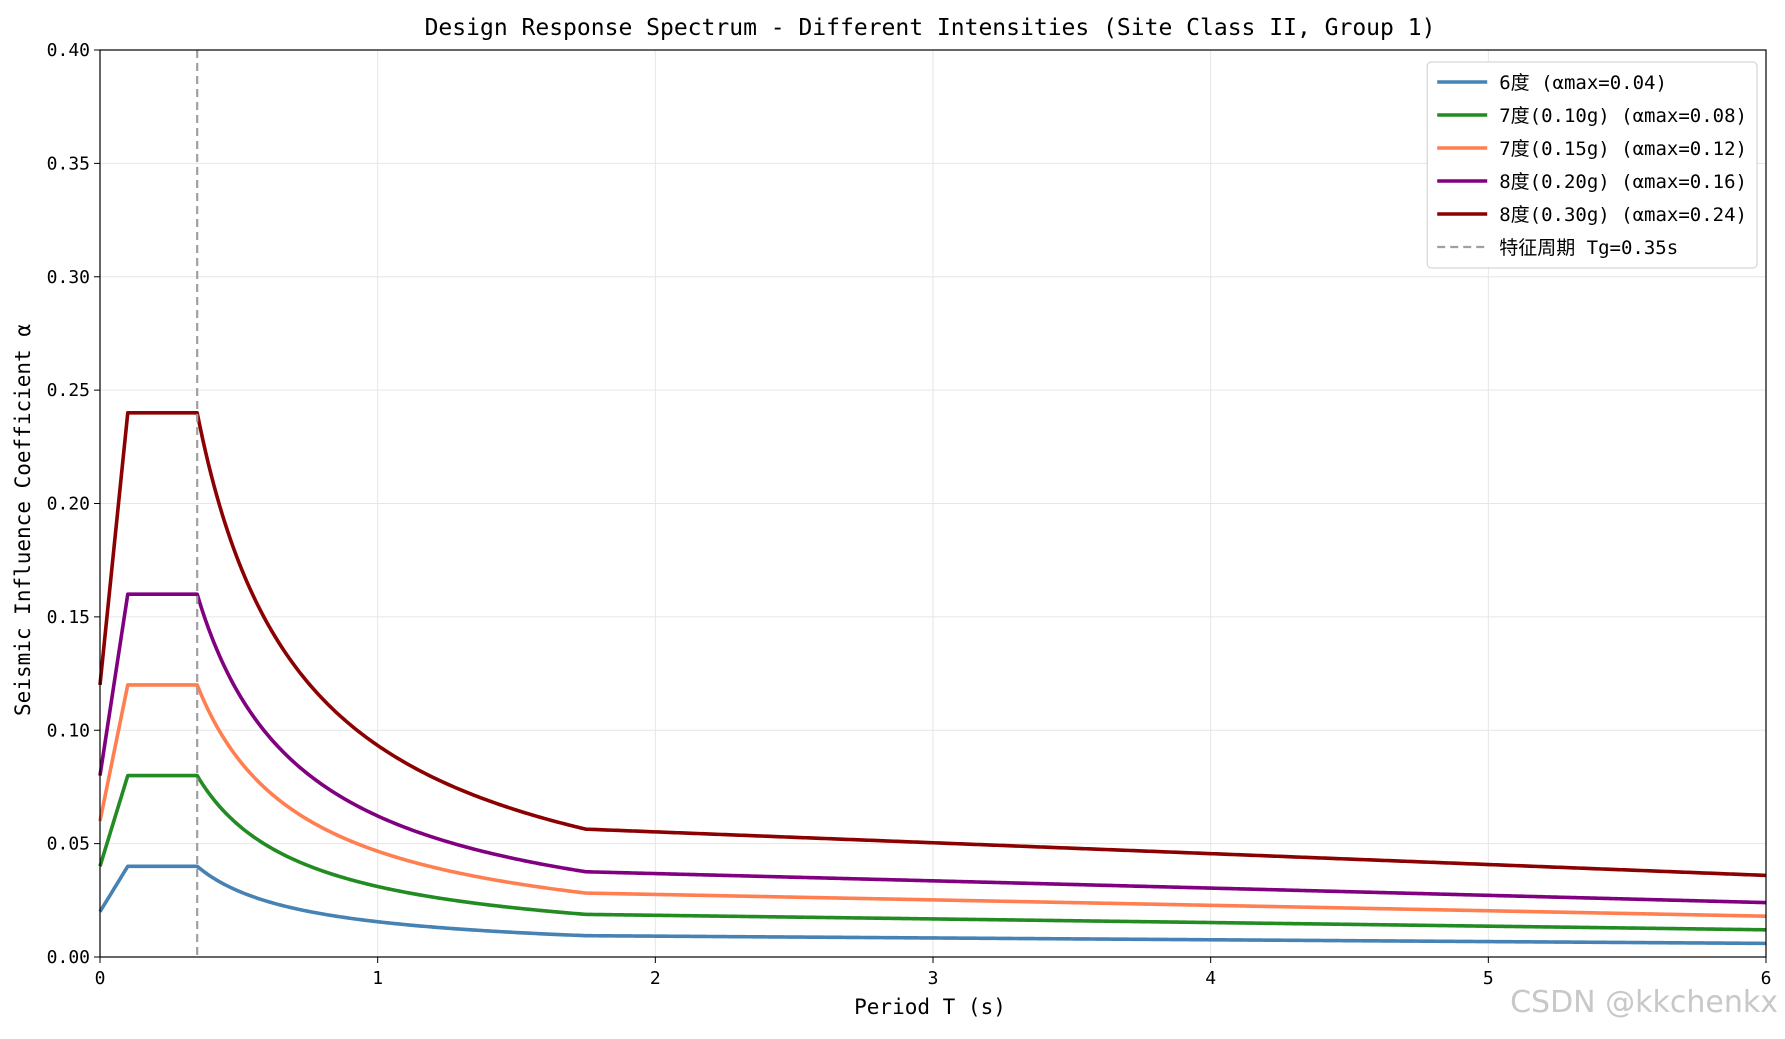 This screenshot has height=1039, width=1785. What do you see at coordinates (1644, 1002) in the screenshot?
I see `watermark: CSDN @kkchenkx` at bounding box center [1644, 1002].